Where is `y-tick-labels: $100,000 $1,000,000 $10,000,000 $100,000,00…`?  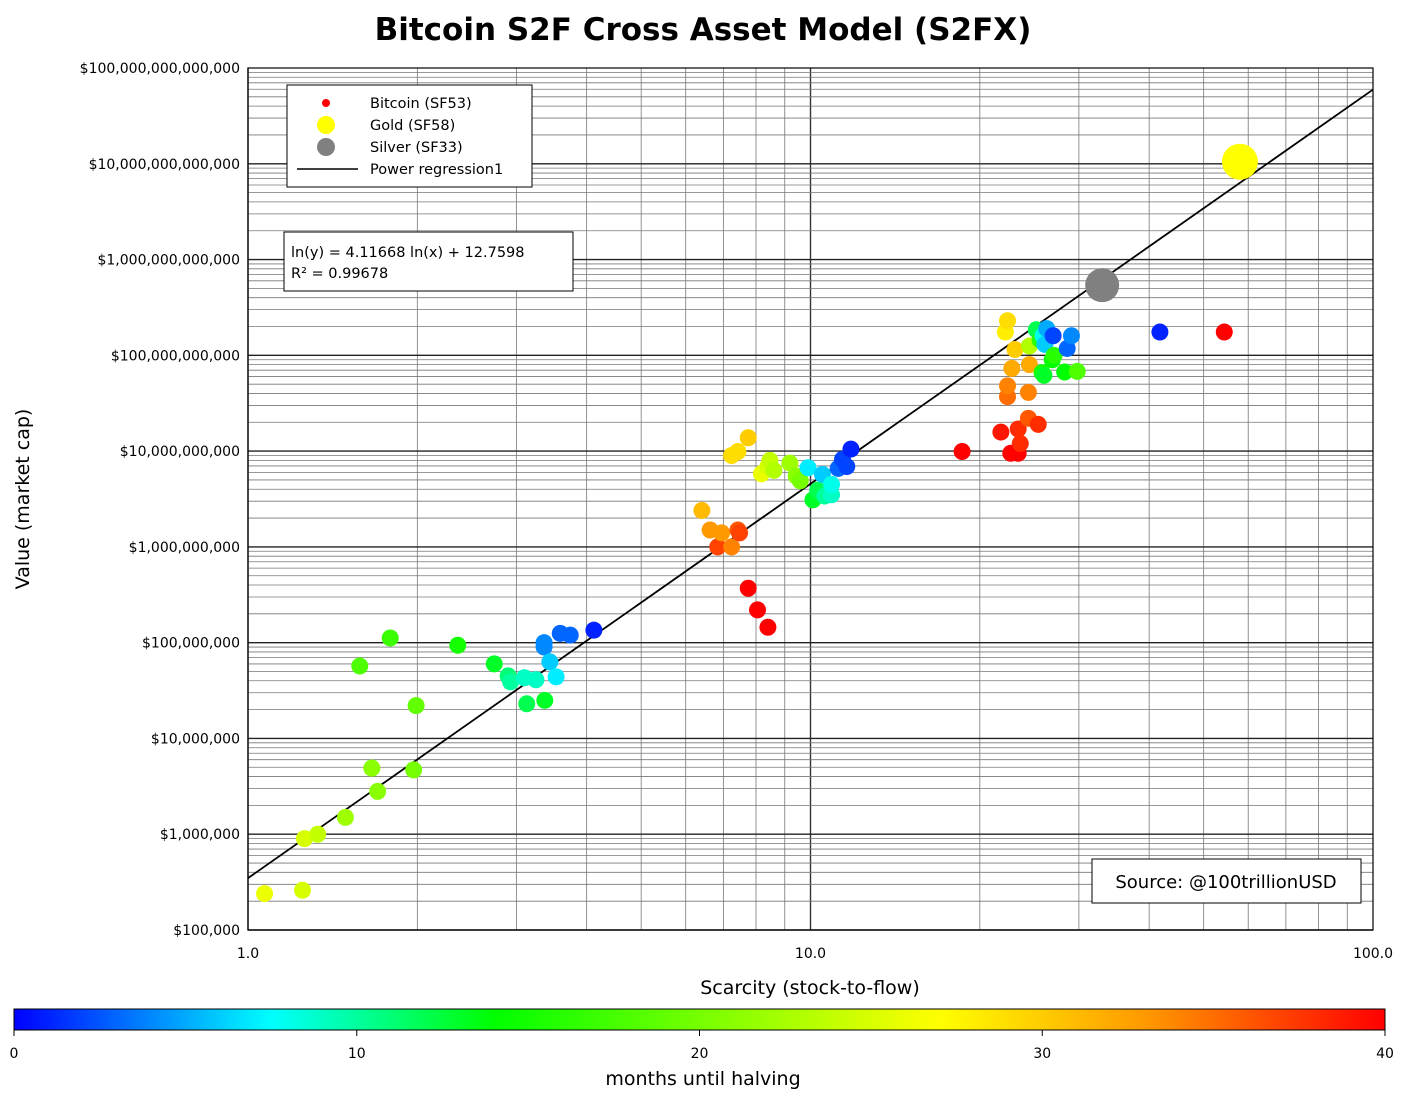 y-tick-labels: $100,000 $1,000,000 $10,000,000 $100,000,00… is located at coordinates (160, 500).